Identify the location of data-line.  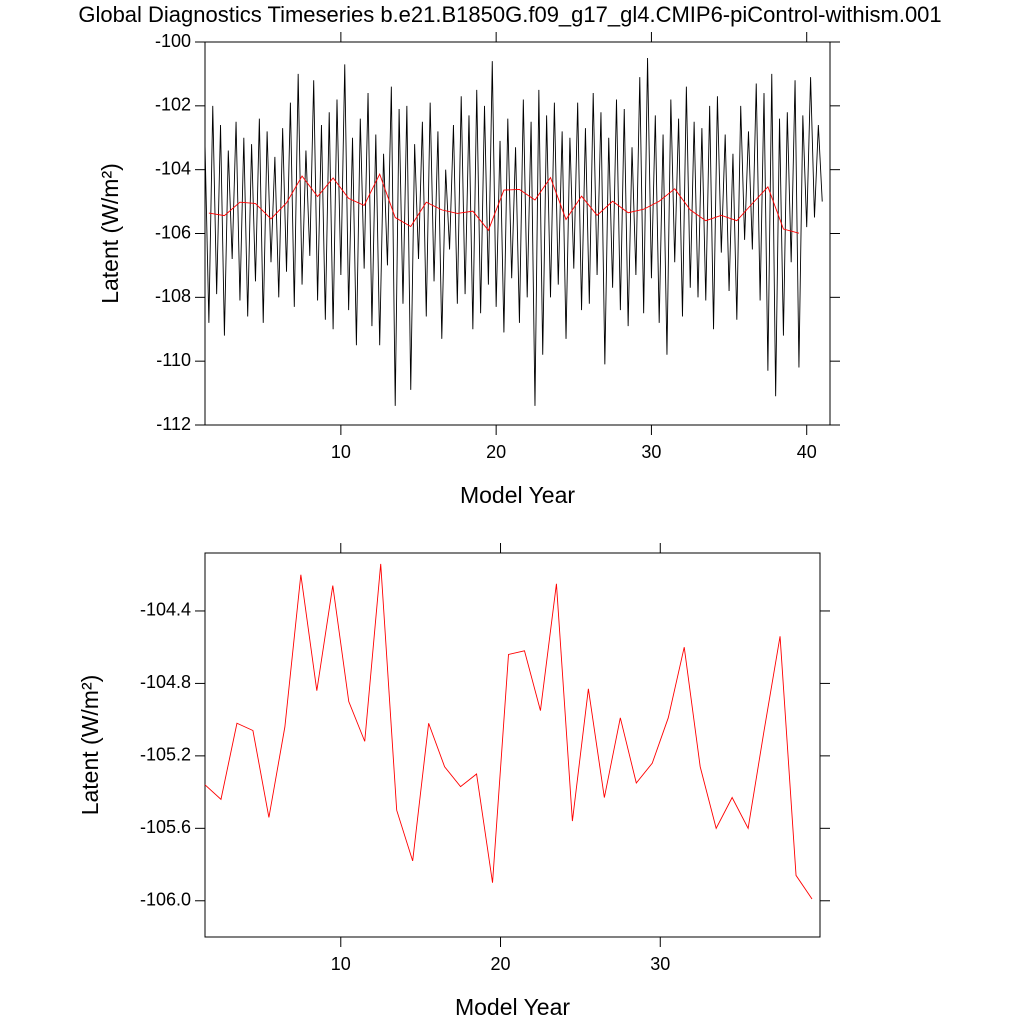
(504, 203).